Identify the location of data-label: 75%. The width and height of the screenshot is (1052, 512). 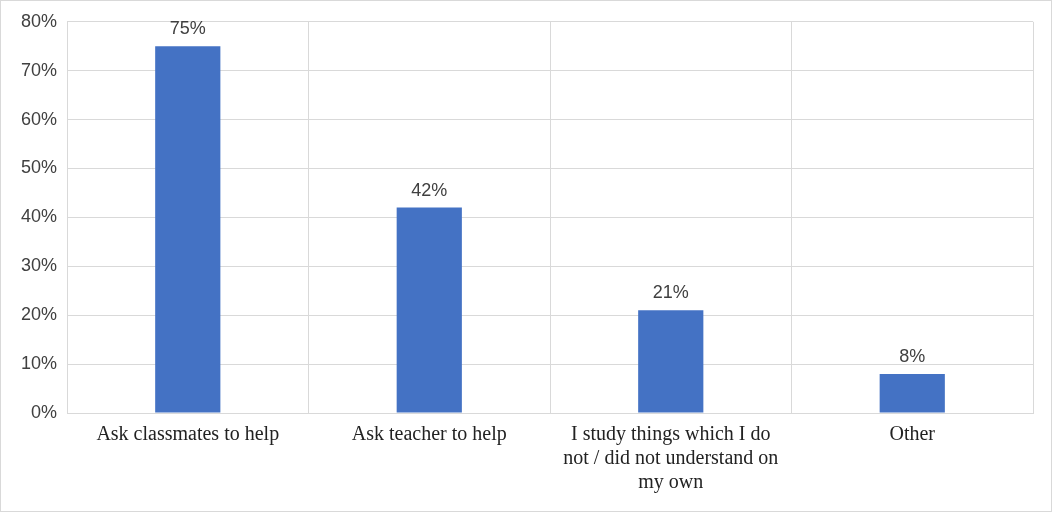
(187, 28).